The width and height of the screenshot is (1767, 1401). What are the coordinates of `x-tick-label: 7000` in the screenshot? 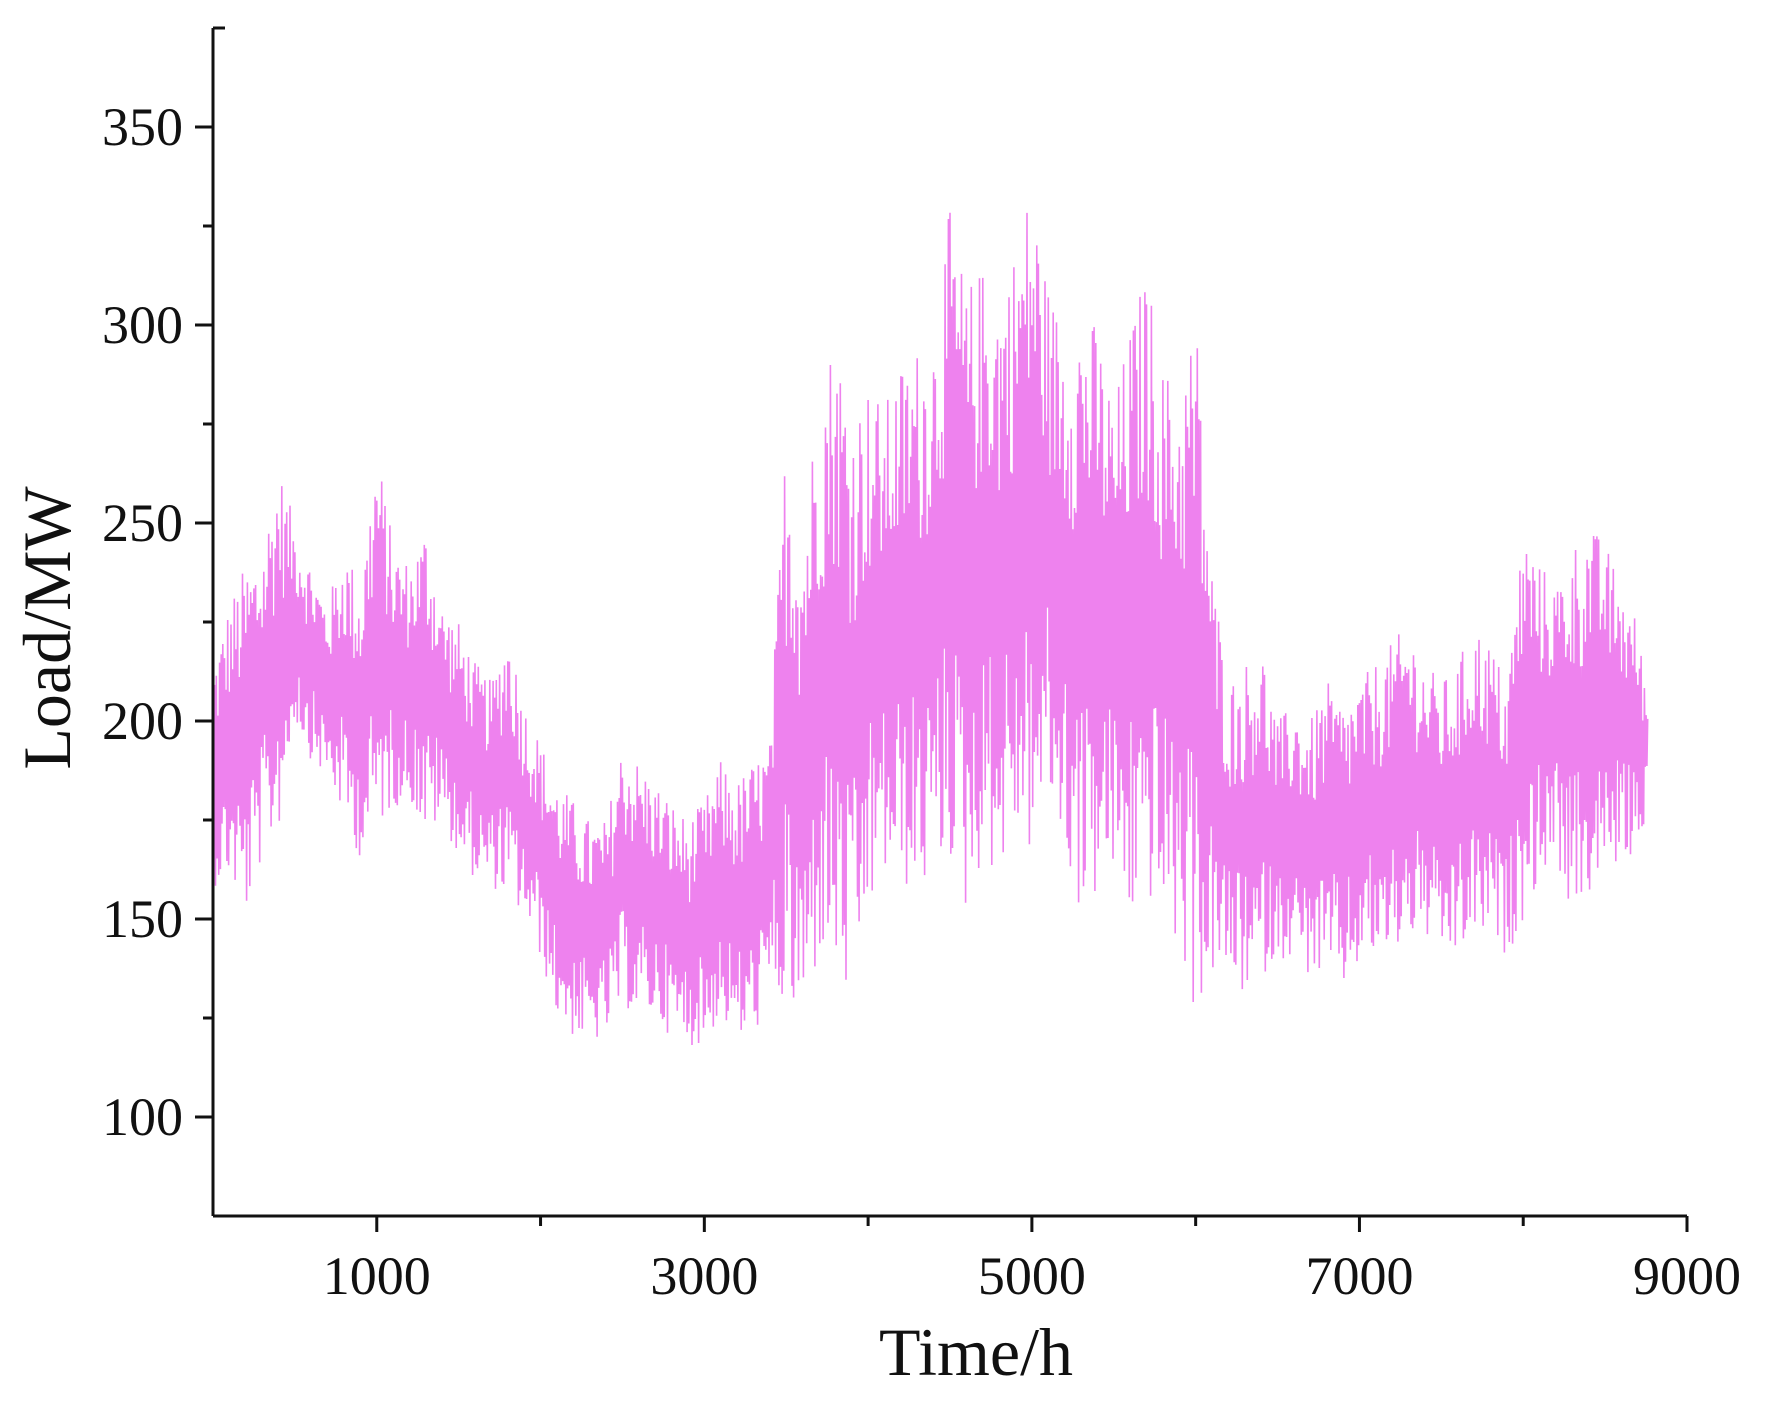 It's located at (1359, 1276).